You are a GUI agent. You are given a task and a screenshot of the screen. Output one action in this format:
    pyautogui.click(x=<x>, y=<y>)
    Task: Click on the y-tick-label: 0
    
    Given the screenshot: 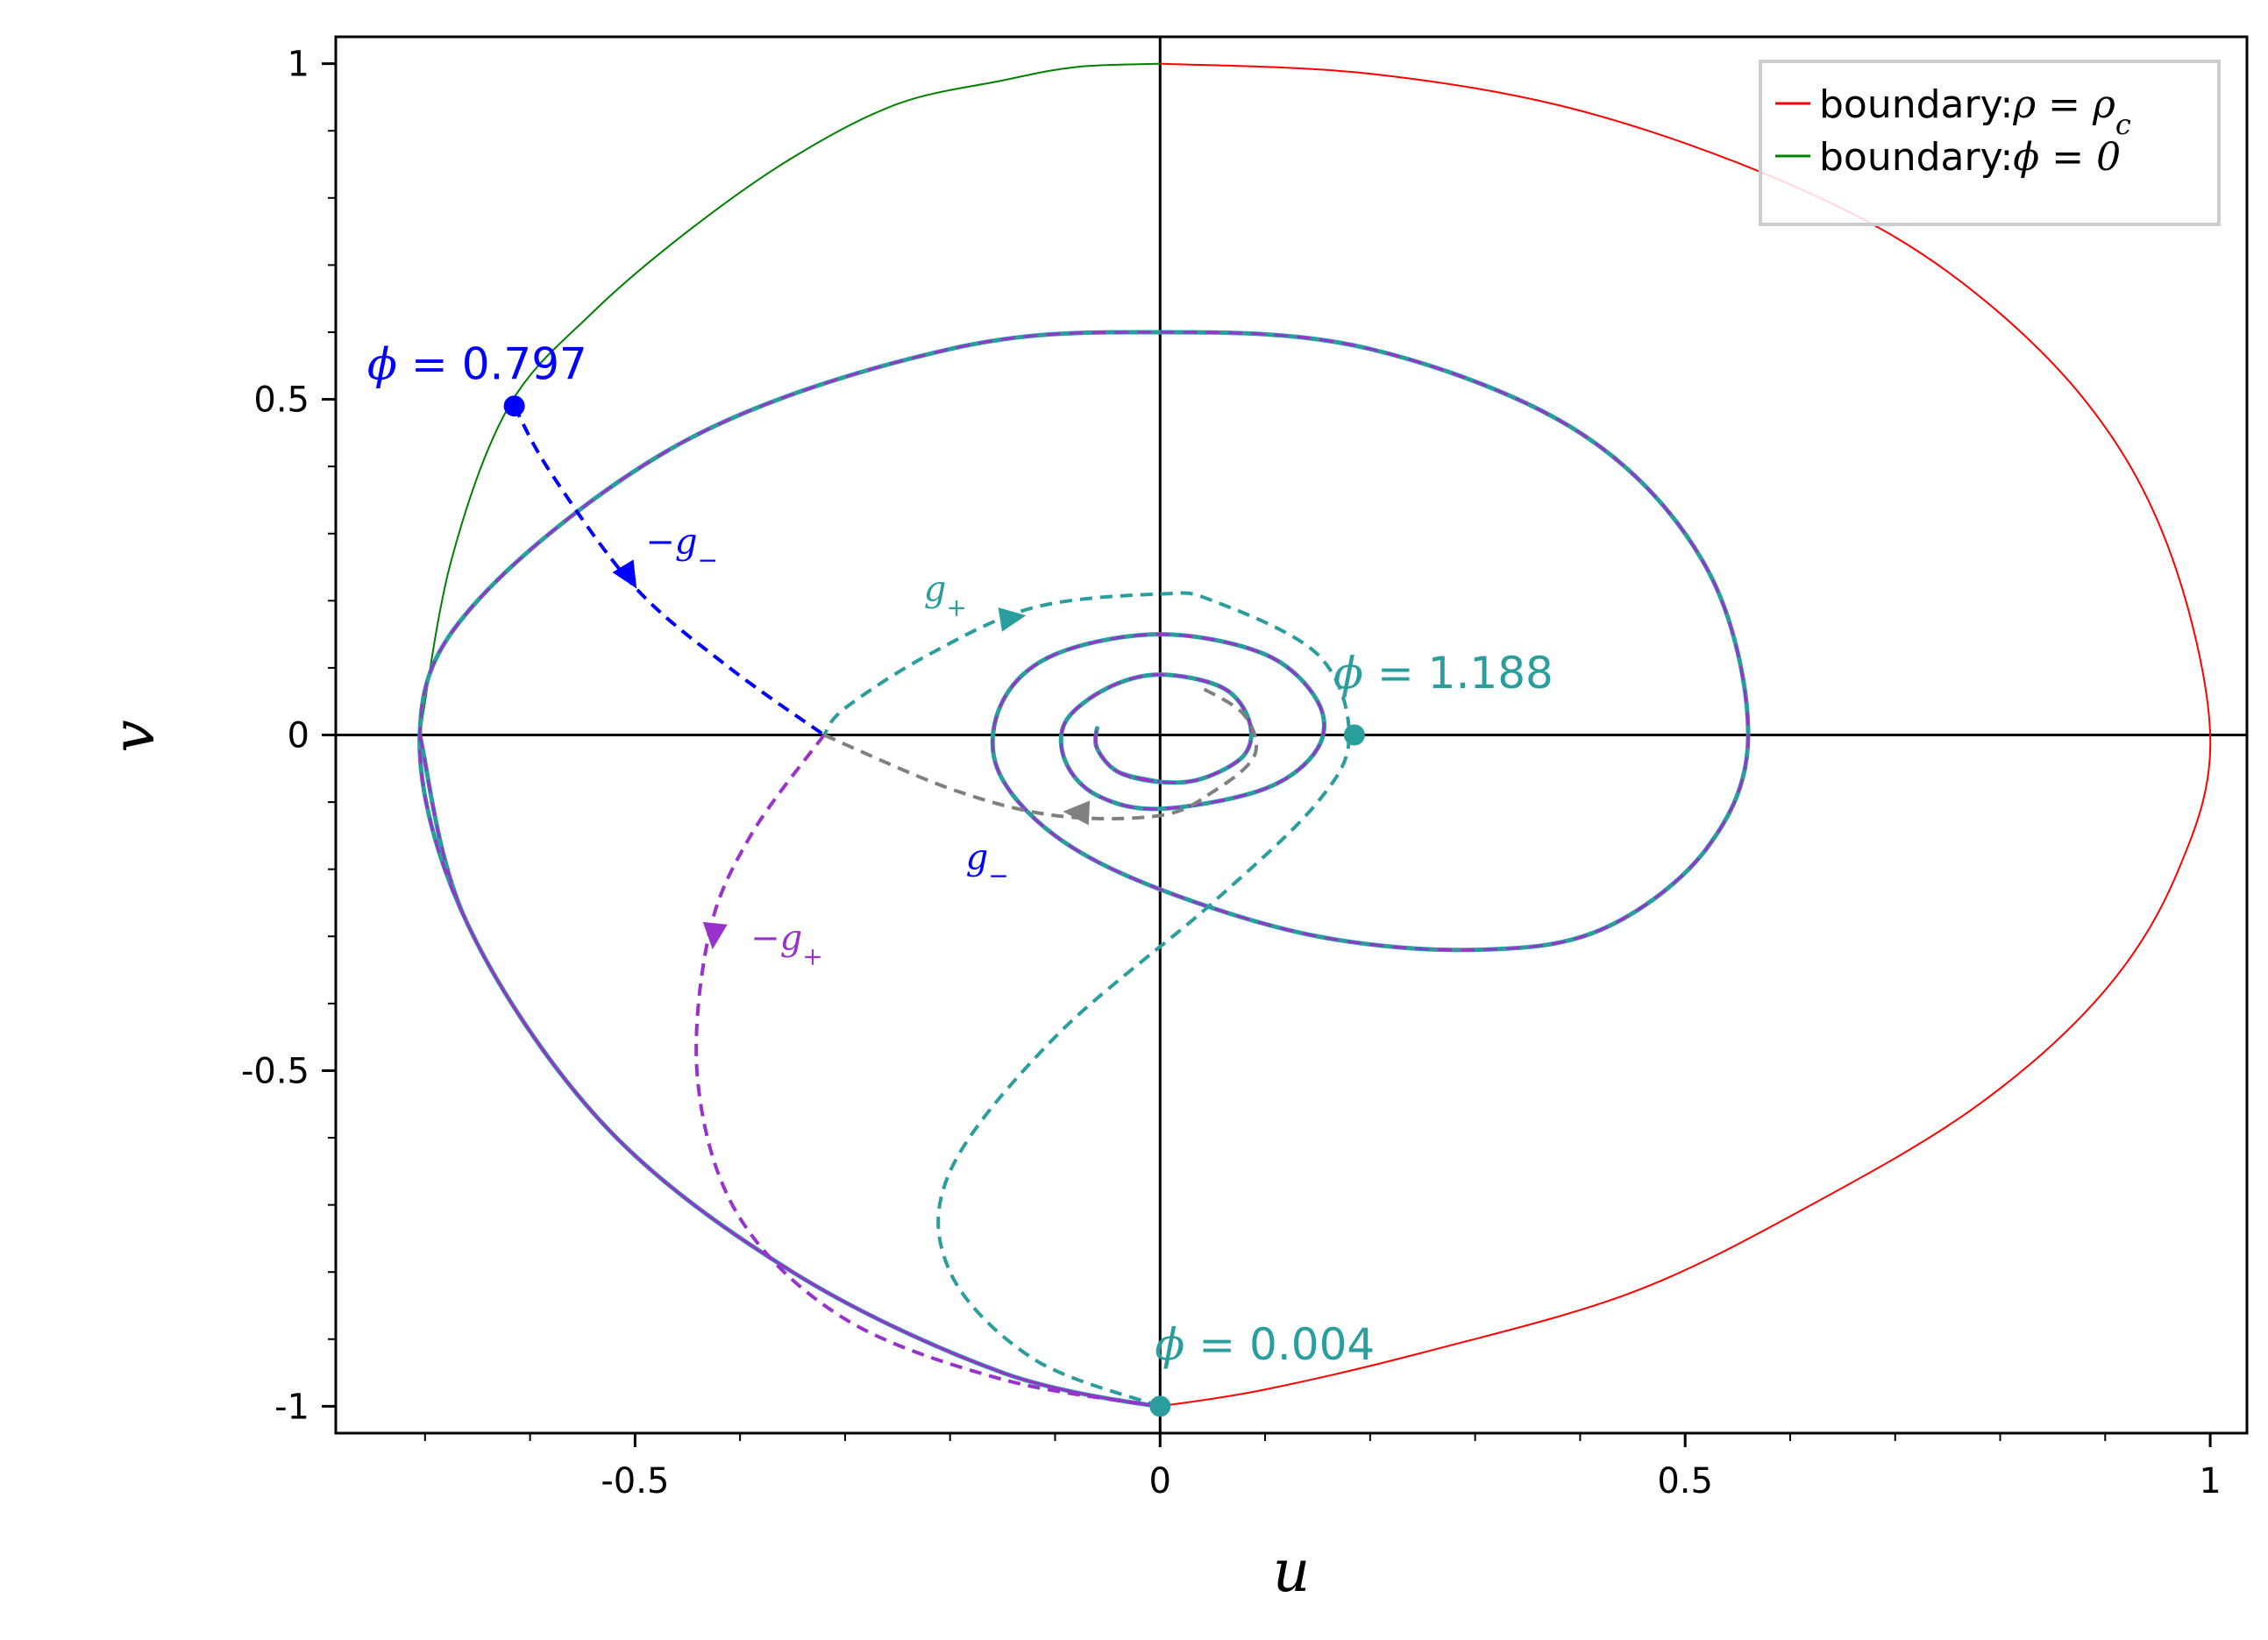 What is the action you would take?
    pyautogui.click(x=298, y=736)
    